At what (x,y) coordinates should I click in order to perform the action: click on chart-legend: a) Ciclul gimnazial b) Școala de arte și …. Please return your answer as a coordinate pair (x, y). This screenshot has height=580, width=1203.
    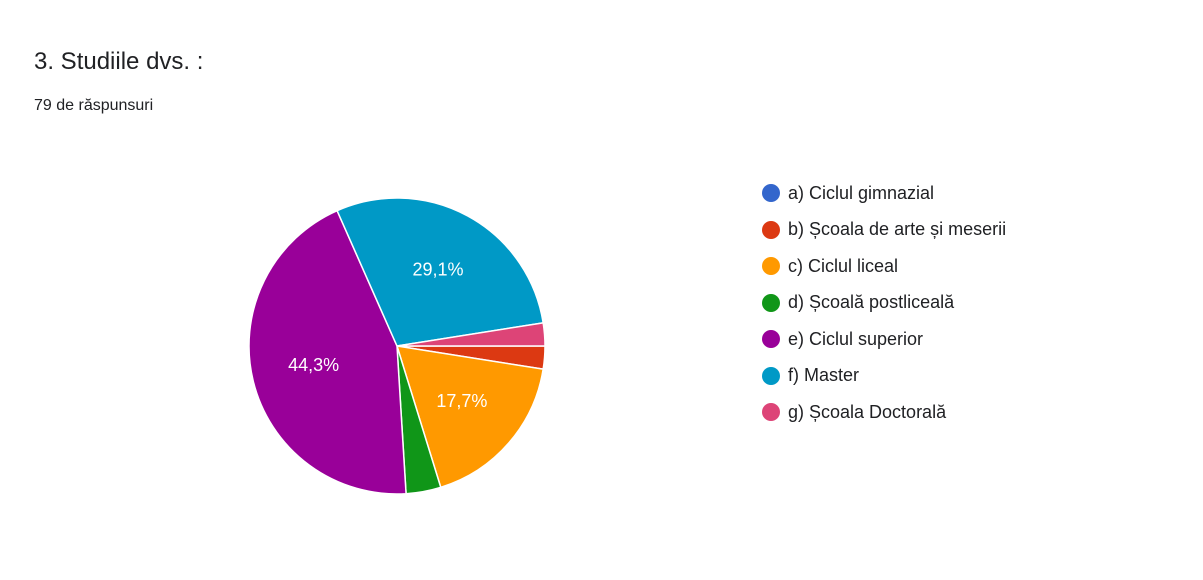
    Looking at the image, I should click on (884, 303).